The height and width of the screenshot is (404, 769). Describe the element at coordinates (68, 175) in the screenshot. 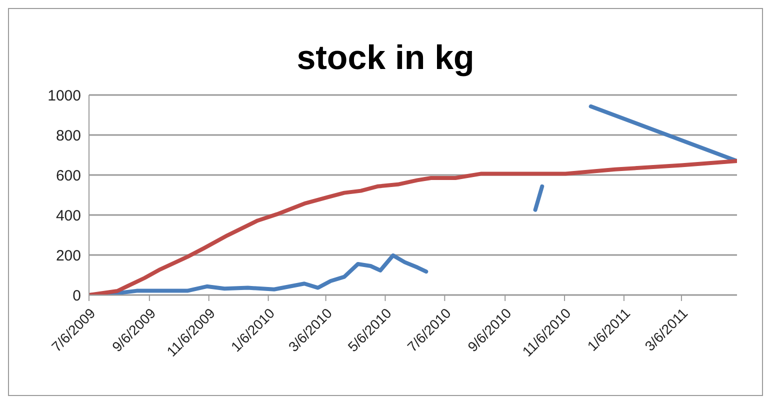

I see `y-tick-label: 600` at that location.